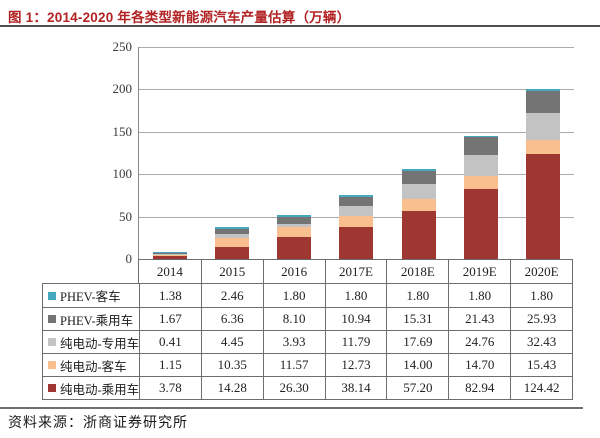 The image size is (600, 438). I want to click on value-cell: 3.78, so click(170, 387).